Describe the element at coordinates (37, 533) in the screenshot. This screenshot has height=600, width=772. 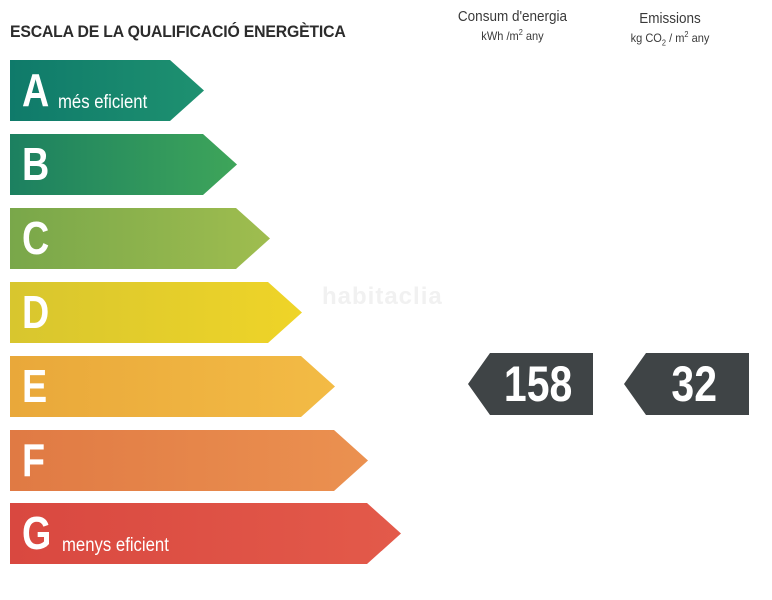
I see `rating-letter: G` at that location.